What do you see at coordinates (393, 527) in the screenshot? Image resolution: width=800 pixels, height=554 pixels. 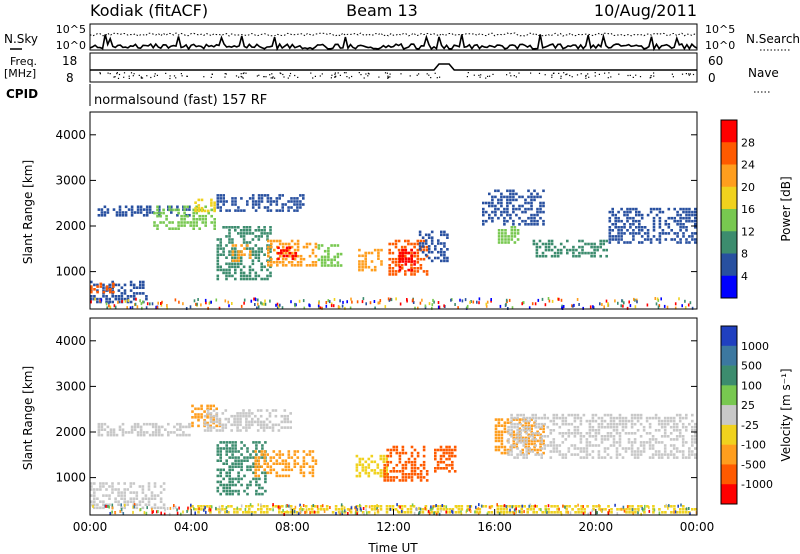 I see `x-tick-label: 12:00` at bounding box center [393, 527].